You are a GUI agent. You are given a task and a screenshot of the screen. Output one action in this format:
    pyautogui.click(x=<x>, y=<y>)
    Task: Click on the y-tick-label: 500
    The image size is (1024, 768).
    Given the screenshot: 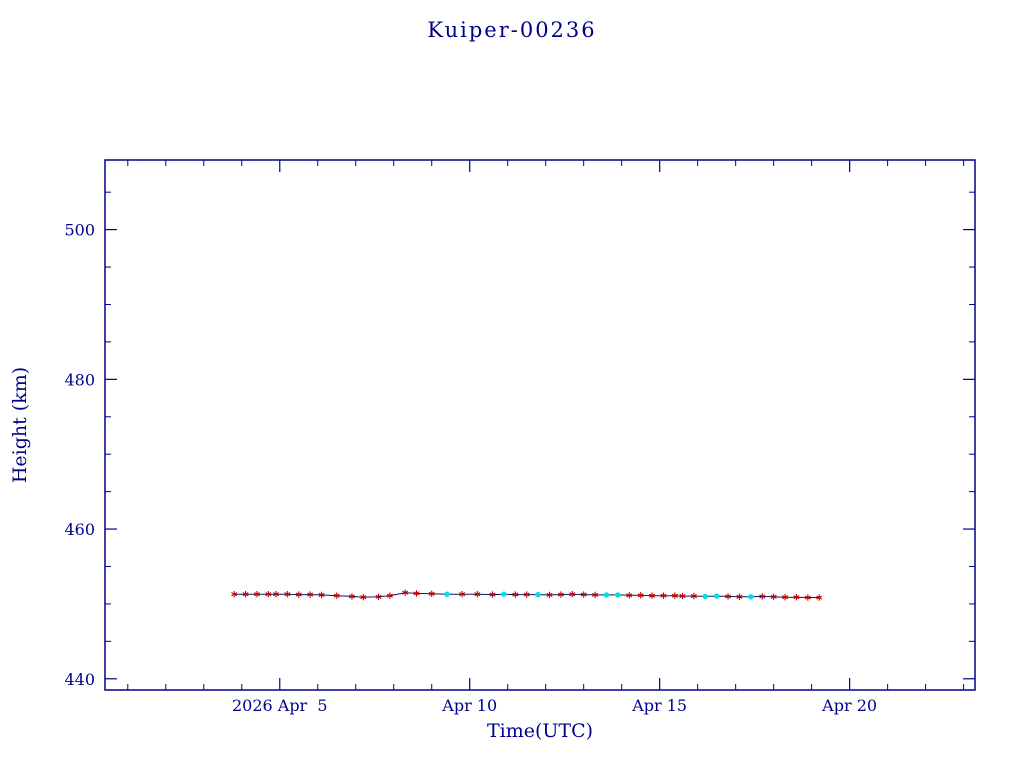 What is the action you would take?
    pyautogui.click(x=79, y=230)
    